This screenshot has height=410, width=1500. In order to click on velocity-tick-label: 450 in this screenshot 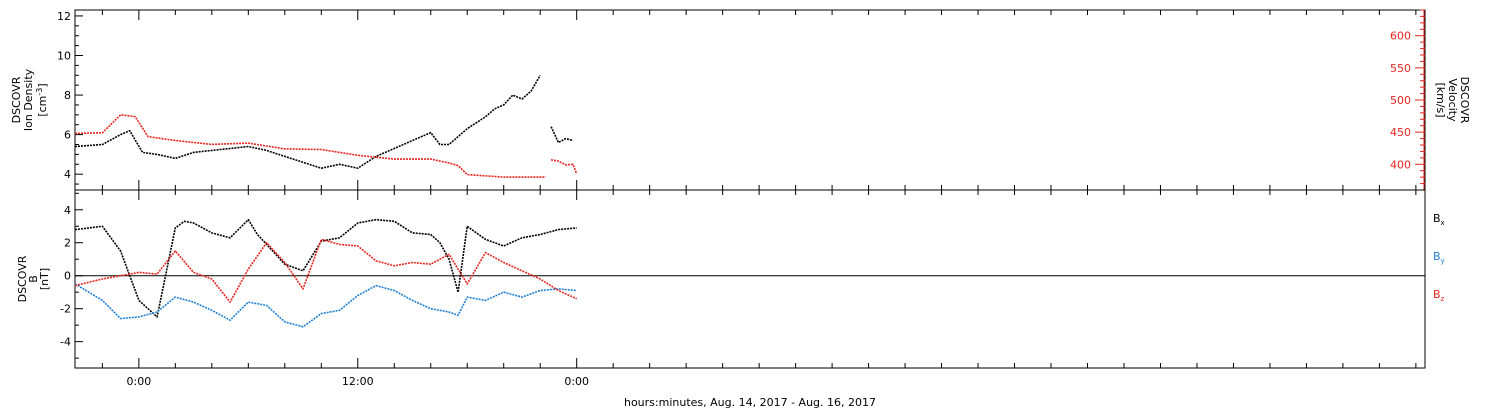, I will do `click(1400, 132)`.